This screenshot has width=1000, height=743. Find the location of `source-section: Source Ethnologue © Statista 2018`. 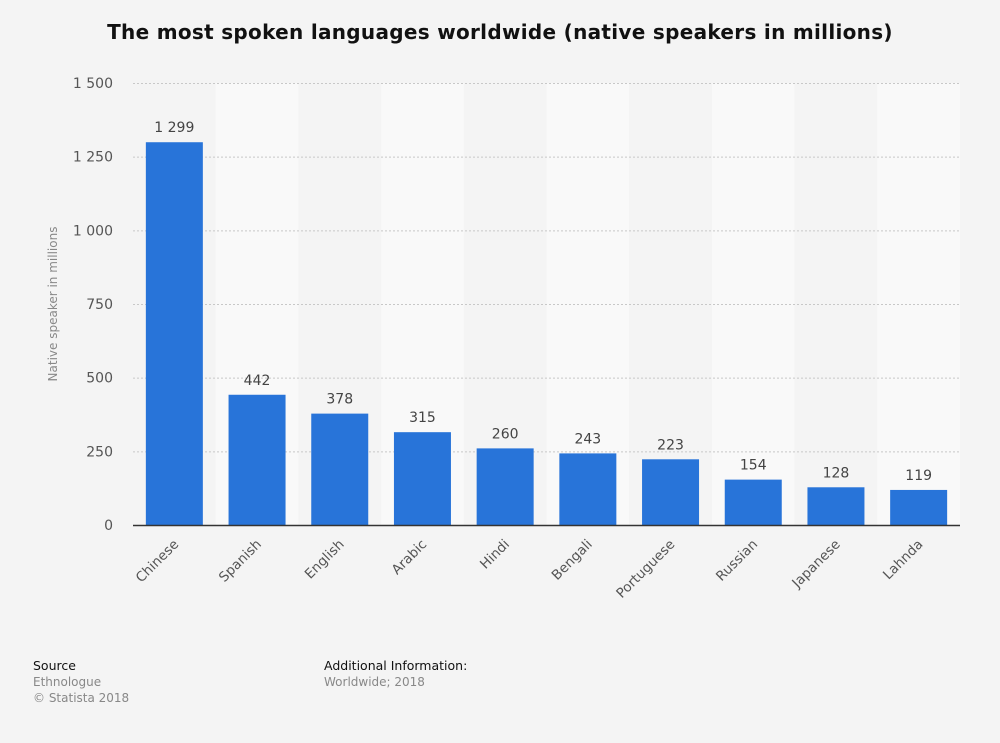

source-section: Source Ethnologue © Statista 2018 is located at coordinates (81, 682).